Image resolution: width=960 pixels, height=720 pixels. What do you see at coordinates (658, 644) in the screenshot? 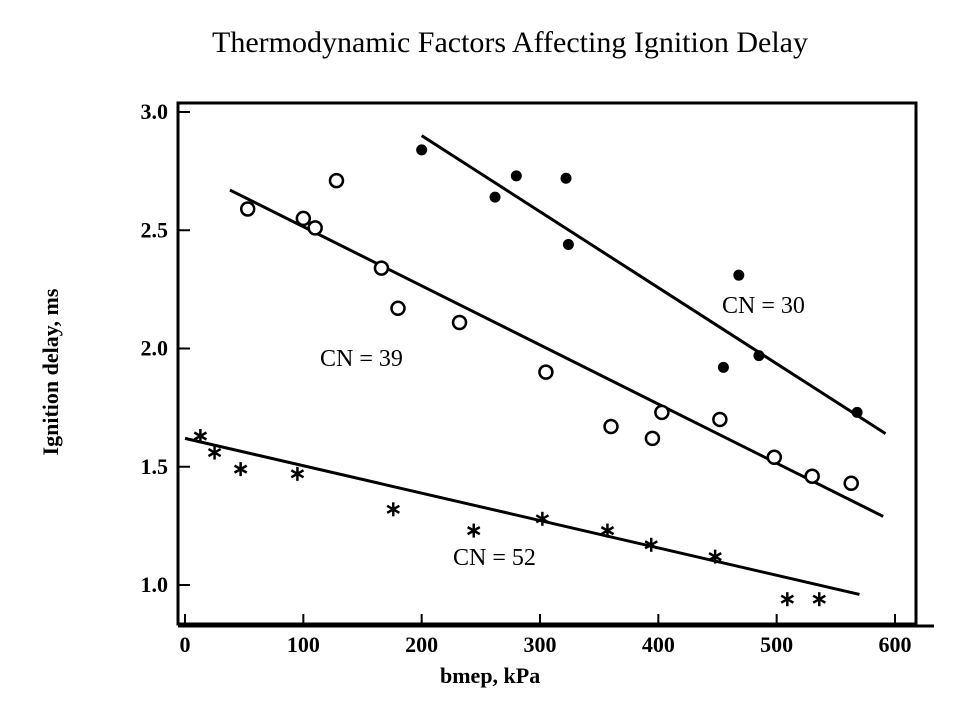
I see `x-tick-label-4: 400` at bounding box center [658, 644].